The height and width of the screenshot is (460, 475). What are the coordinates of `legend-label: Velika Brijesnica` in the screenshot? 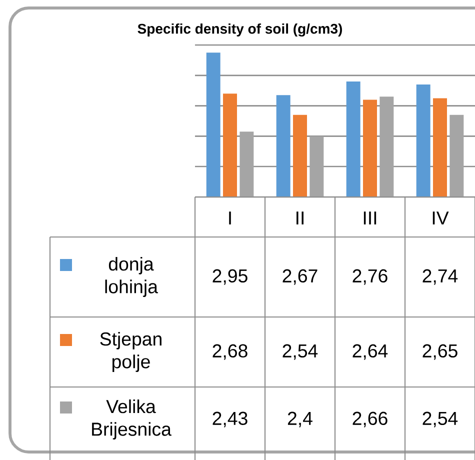 It's located at (132, 419).